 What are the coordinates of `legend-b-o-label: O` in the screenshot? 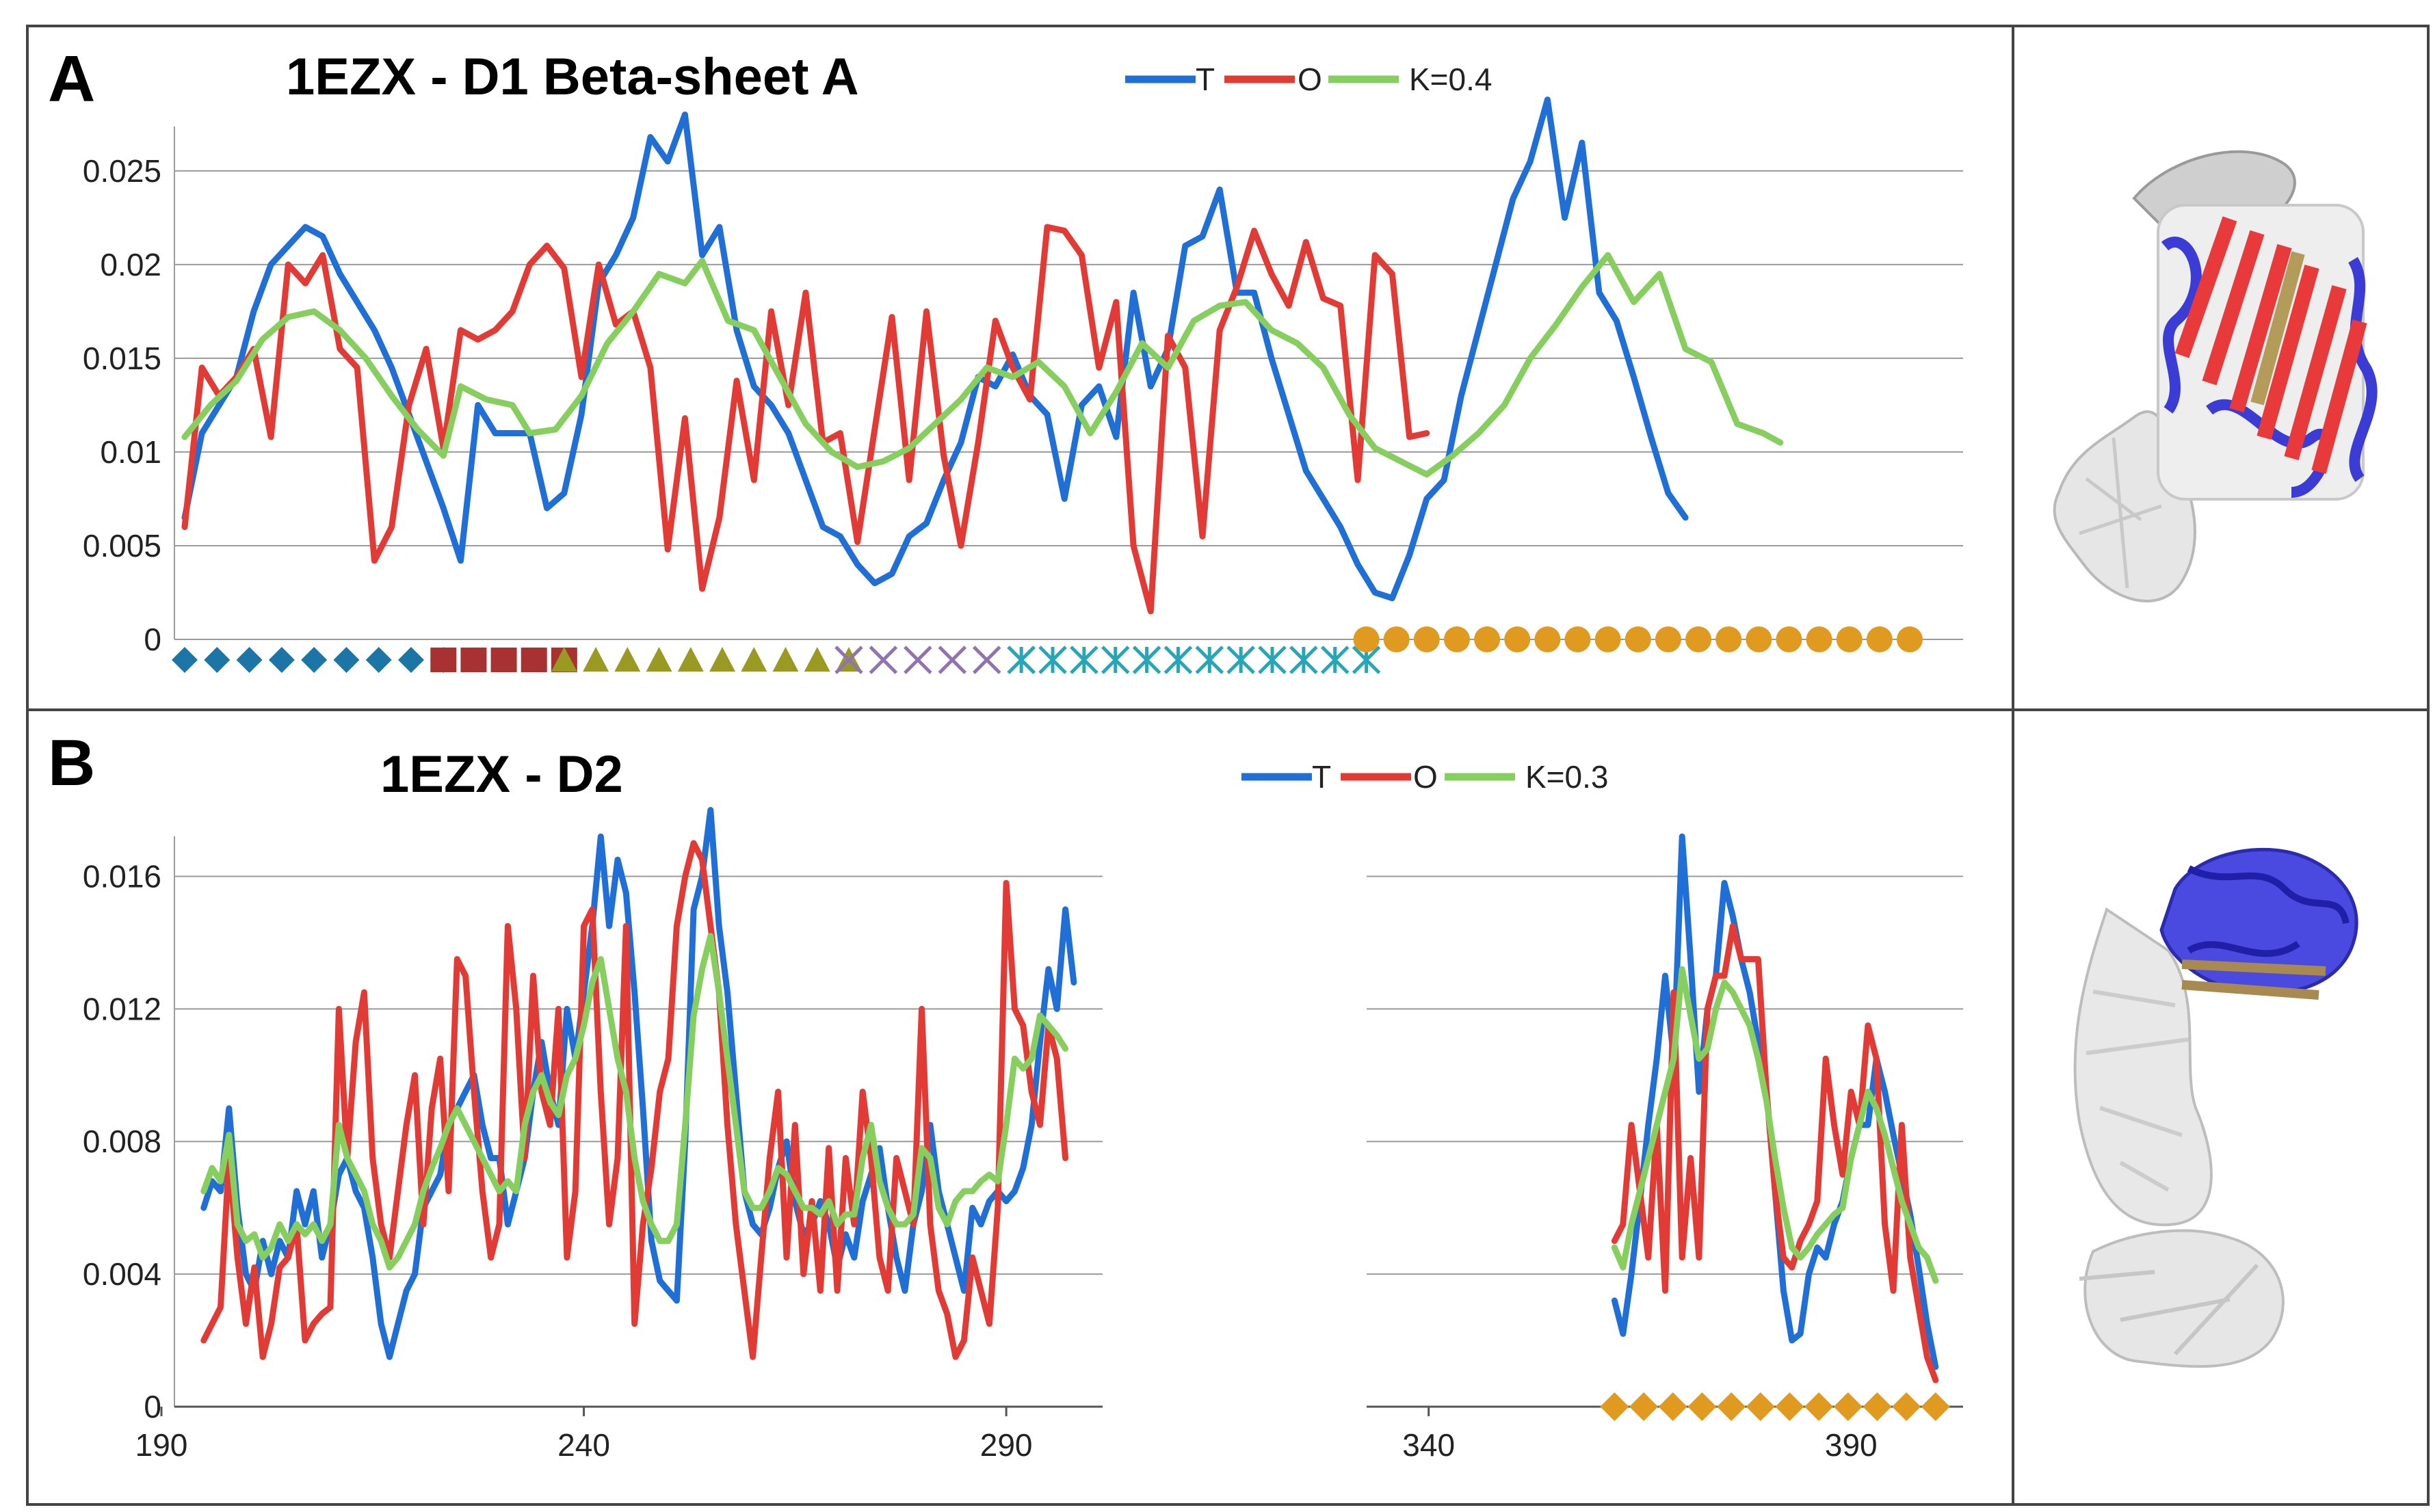 It's located at (1425, 777).